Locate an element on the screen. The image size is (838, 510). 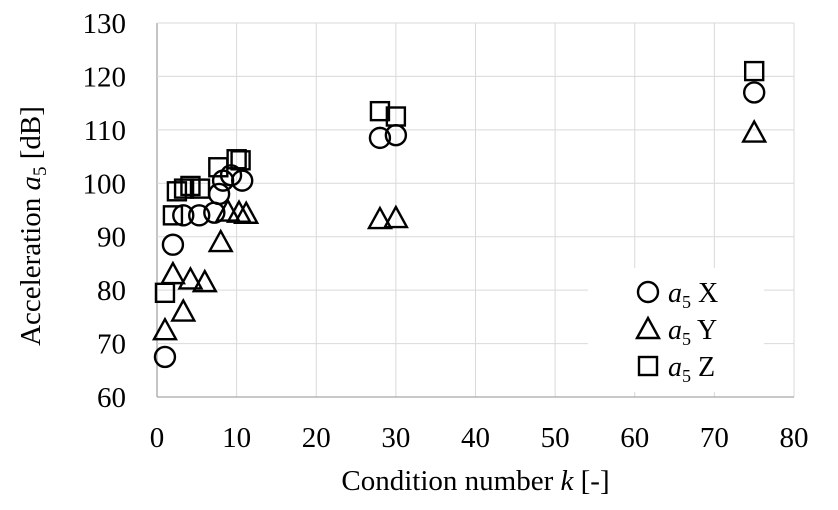
y-tick-label: 100 is located at coordinates (105, 184).